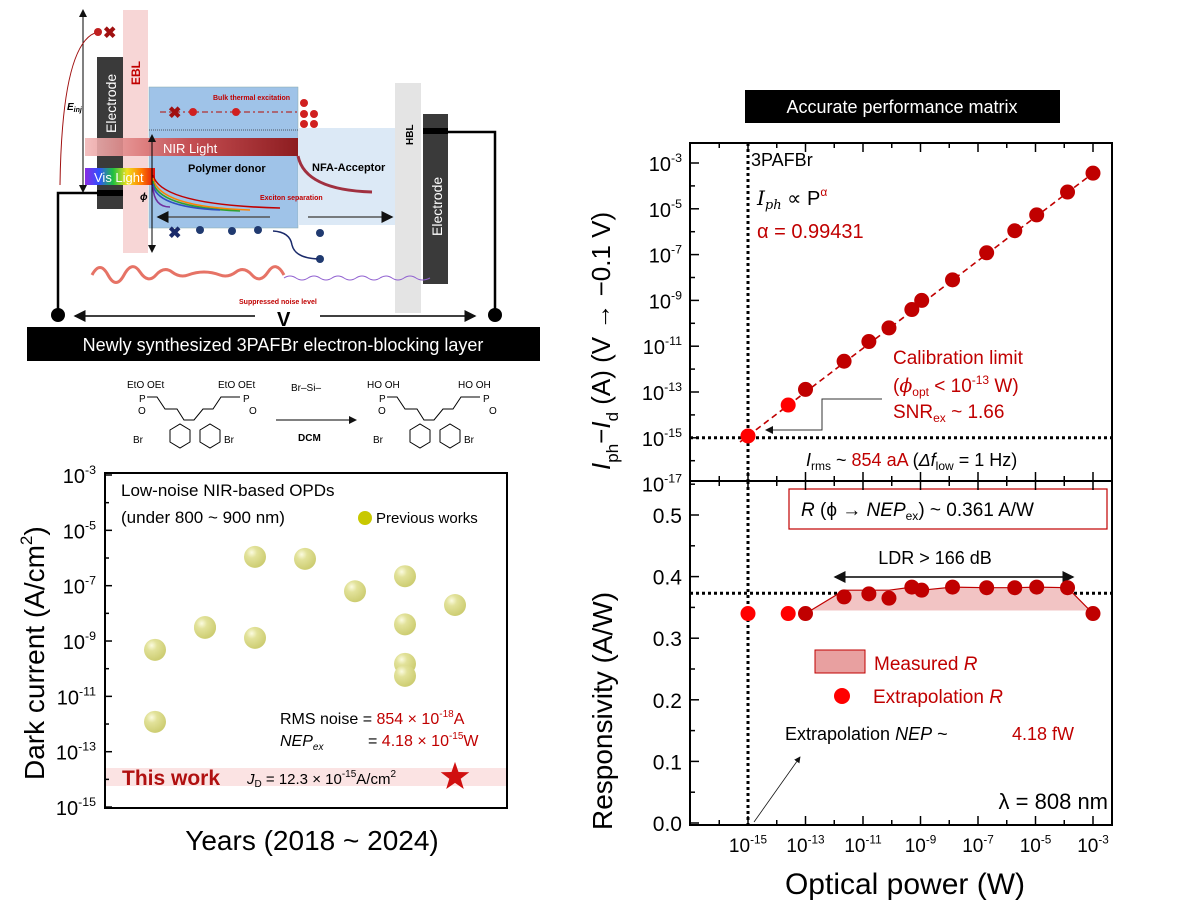  I want to click on phi-label: ϕ, so click(144, 197).